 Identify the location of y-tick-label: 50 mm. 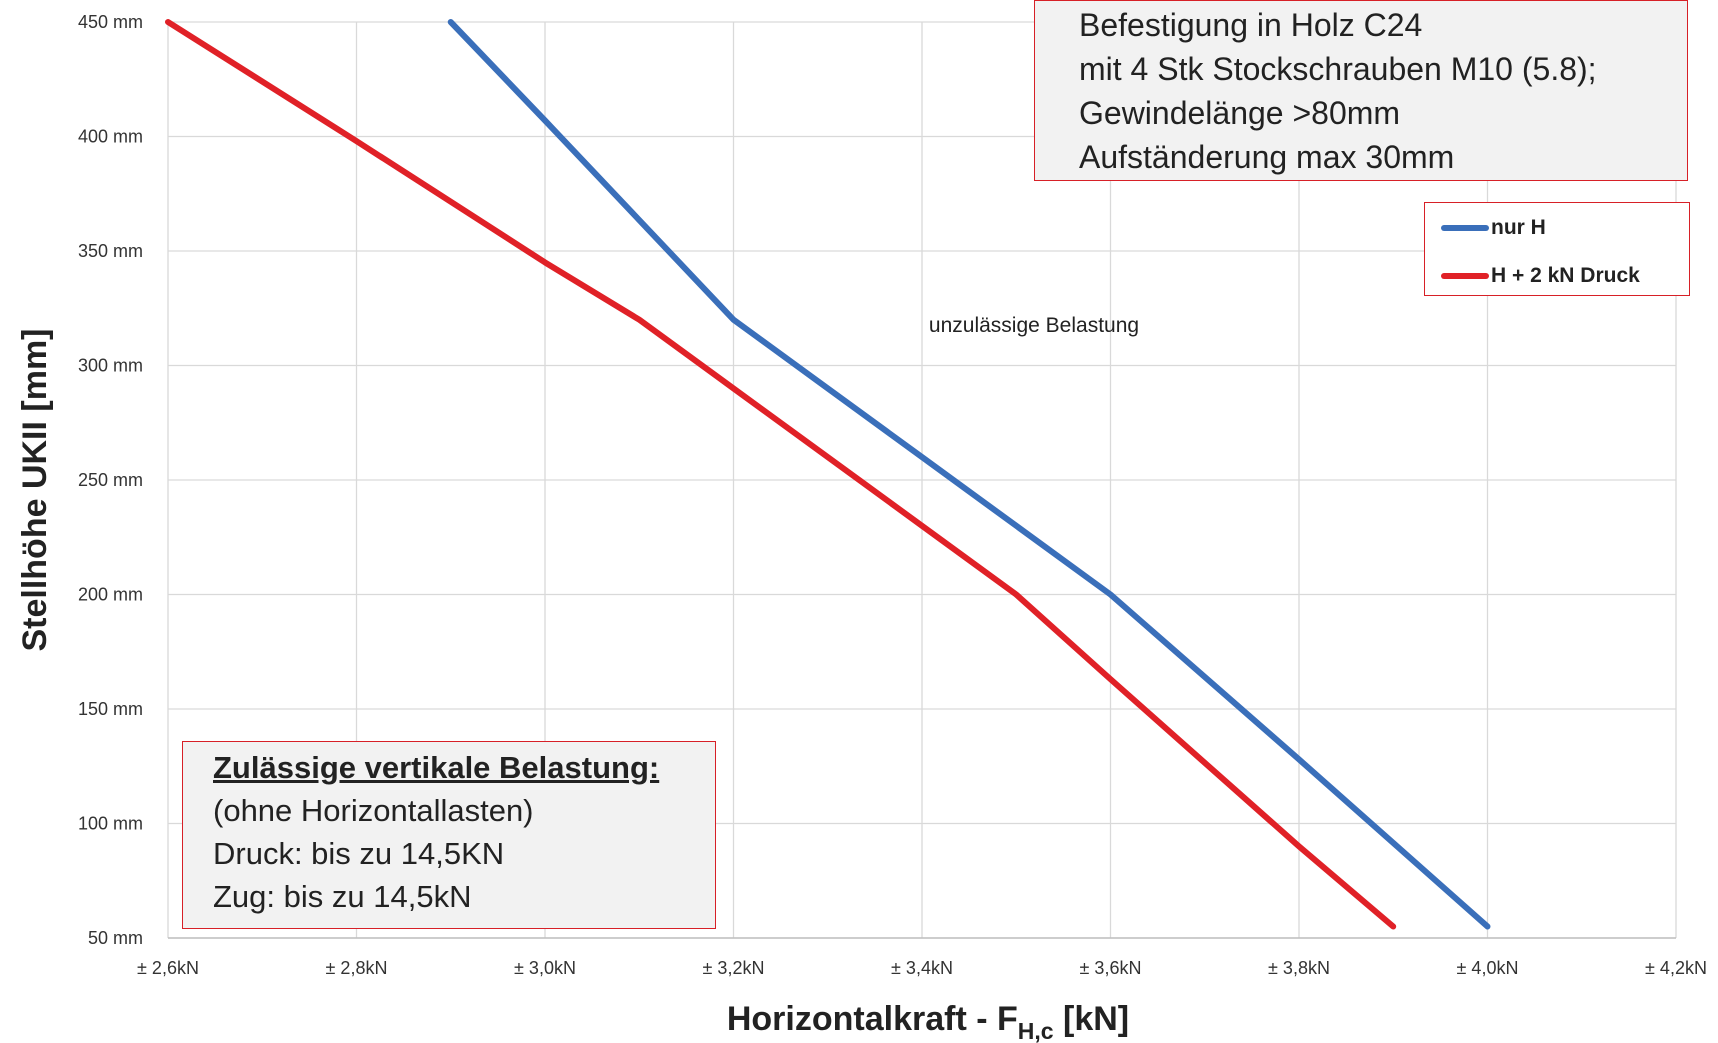
(115, 938).